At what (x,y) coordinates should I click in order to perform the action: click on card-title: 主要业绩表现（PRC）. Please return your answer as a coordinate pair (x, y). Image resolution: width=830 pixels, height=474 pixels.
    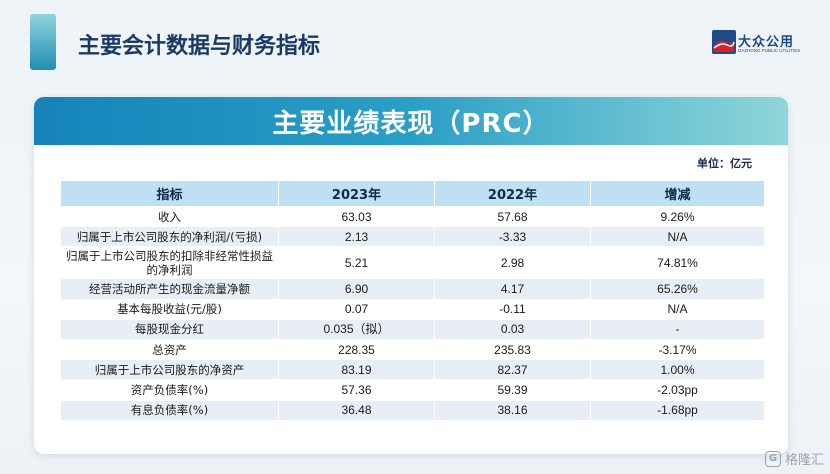
    Looking at the image, I should click on (411, 123).